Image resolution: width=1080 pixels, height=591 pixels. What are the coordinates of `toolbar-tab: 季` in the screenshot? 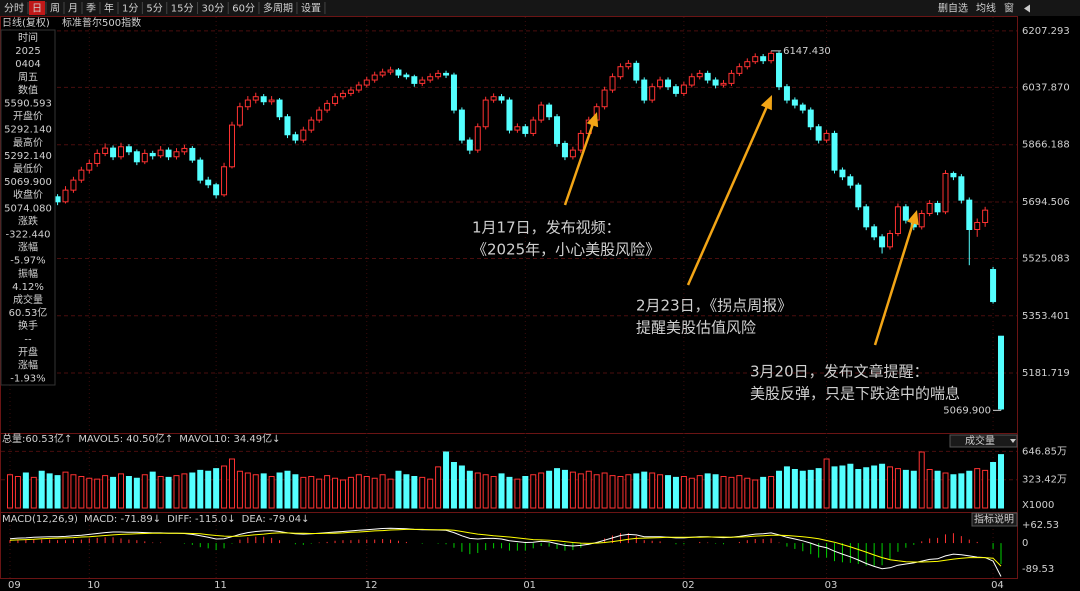 It's located at (91, 9).